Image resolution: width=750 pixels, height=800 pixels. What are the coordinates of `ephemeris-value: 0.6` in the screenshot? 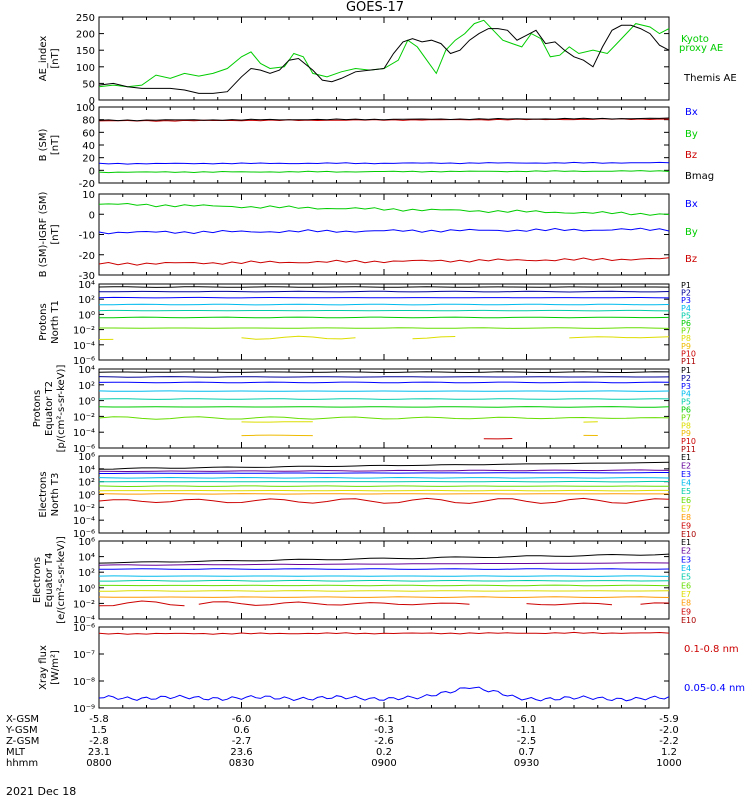 It's located at (242, 730).